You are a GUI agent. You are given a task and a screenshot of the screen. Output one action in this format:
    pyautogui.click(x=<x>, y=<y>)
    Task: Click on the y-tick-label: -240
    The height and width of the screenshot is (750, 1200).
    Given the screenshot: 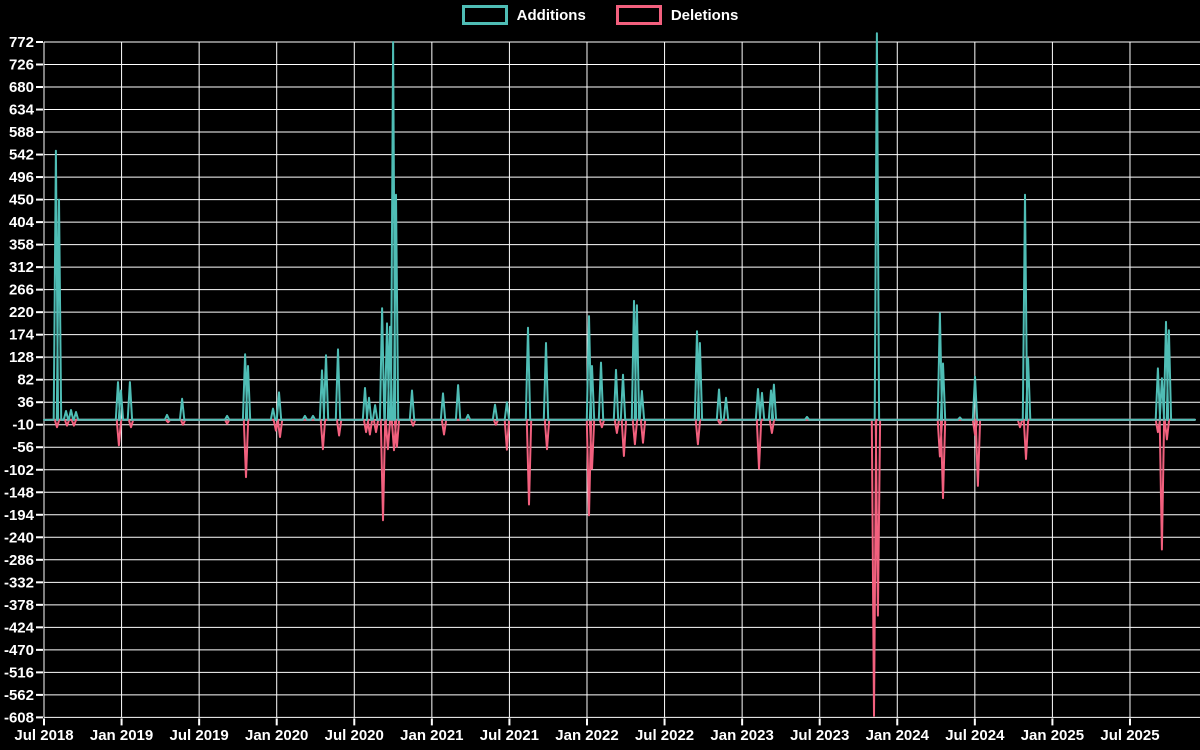 What is the action you would take?
    pyautogui.click(x=19, y=537)
    